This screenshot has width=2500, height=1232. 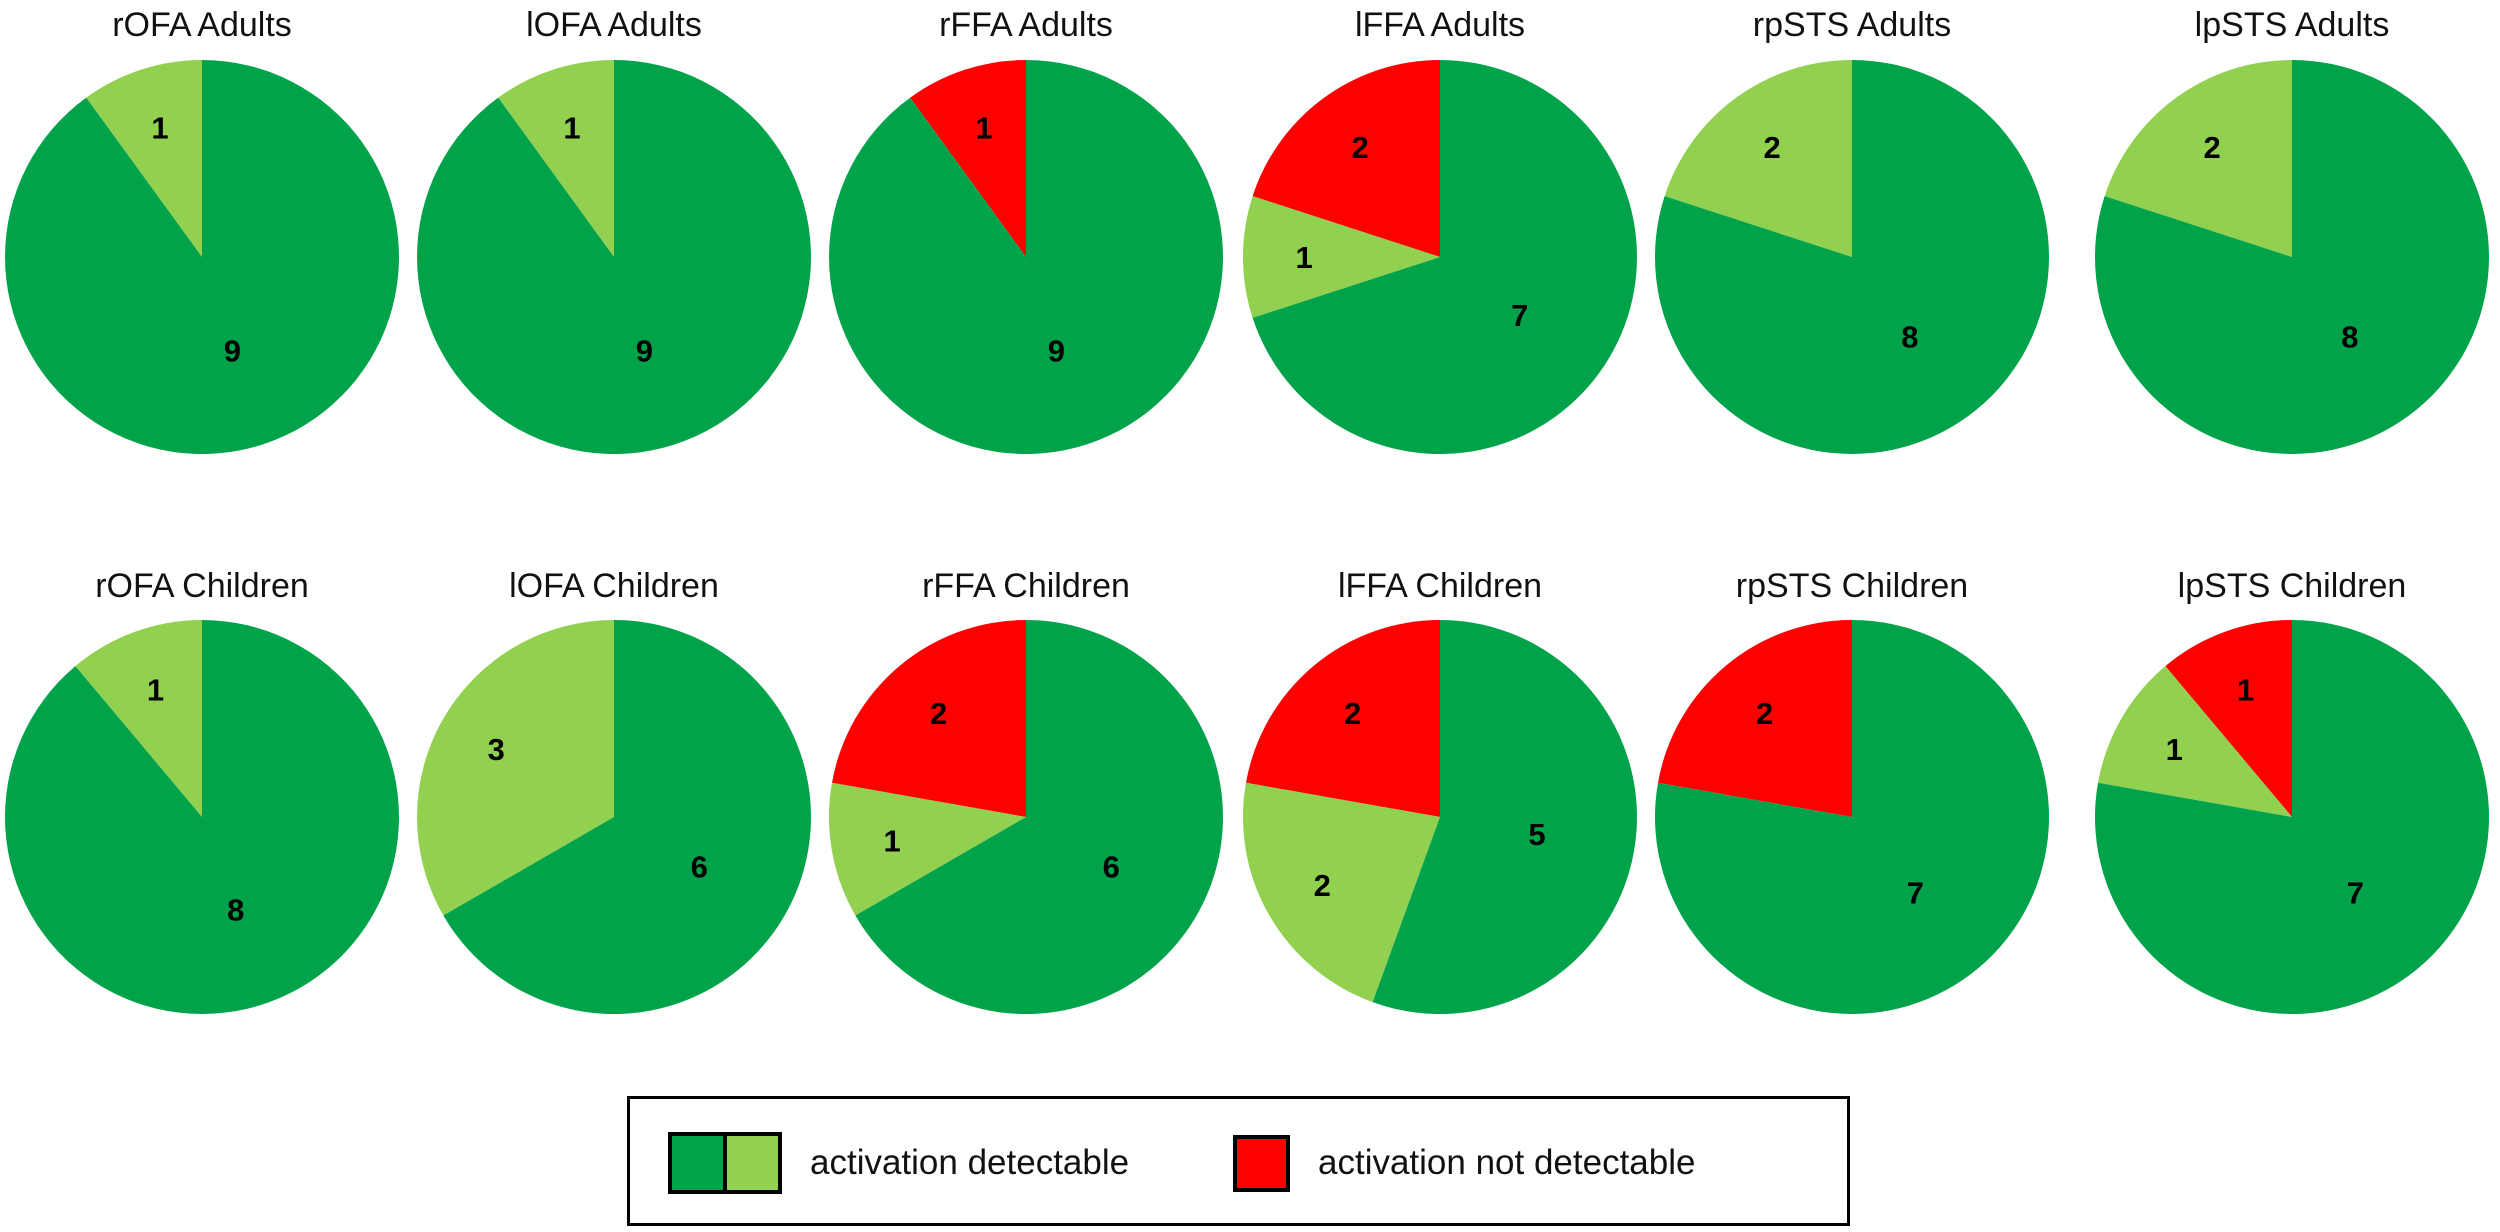 I want to click on legend-item-not-detectable: activation not detectable, so click(x=1464, y=1163).